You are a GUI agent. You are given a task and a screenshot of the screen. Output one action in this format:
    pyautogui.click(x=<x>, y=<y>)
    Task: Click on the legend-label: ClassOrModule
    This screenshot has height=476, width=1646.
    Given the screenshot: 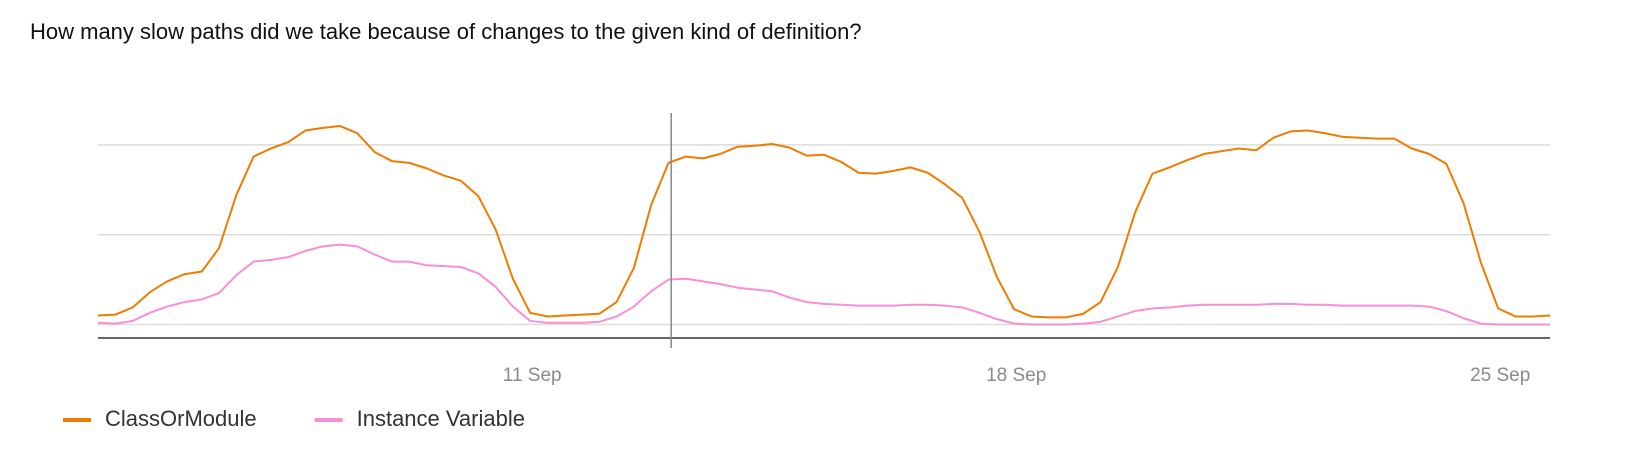 What is the action you would take?
    pyautogui.click(x=181, y=418)
    